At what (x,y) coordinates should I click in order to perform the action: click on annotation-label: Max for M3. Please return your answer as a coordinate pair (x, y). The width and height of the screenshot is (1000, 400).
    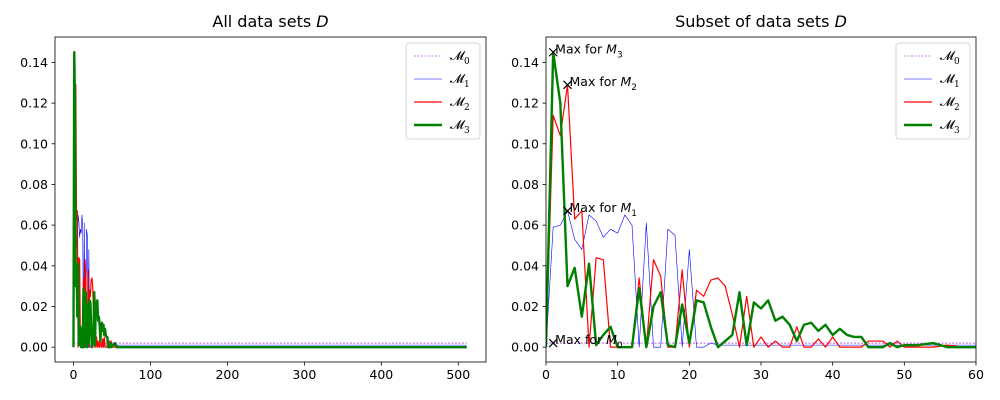
    Looking at the image, I should click on (589, 50).